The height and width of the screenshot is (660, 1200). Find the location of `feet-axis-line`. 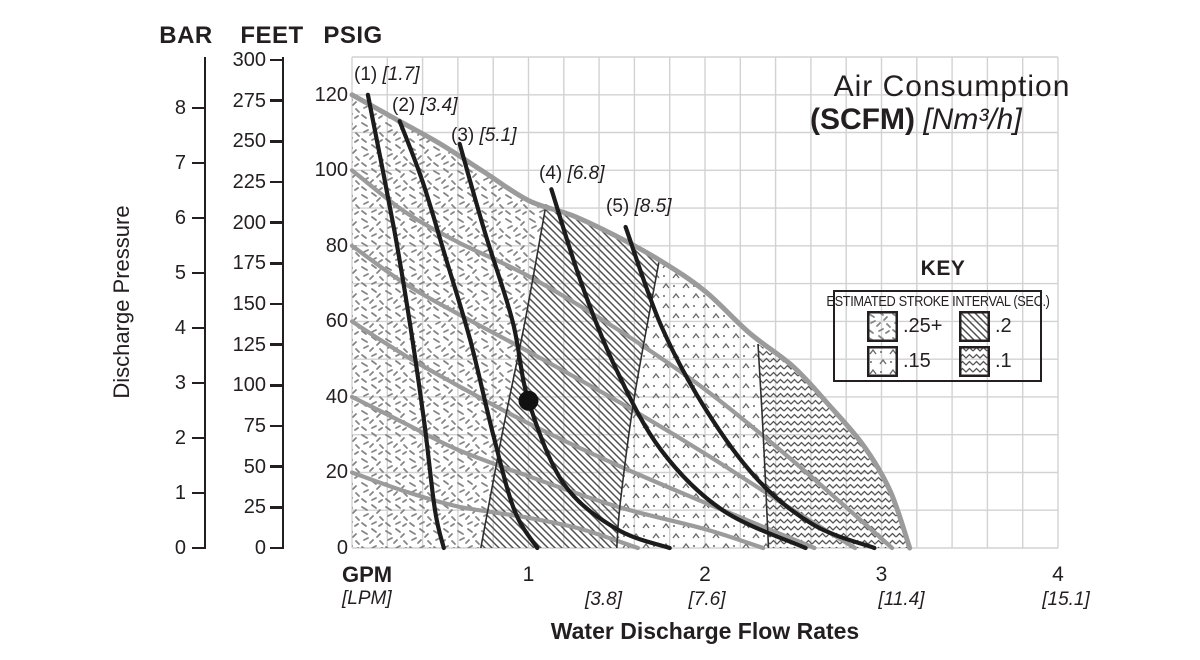

feet-axis-line is located at coordinates (283, 303).